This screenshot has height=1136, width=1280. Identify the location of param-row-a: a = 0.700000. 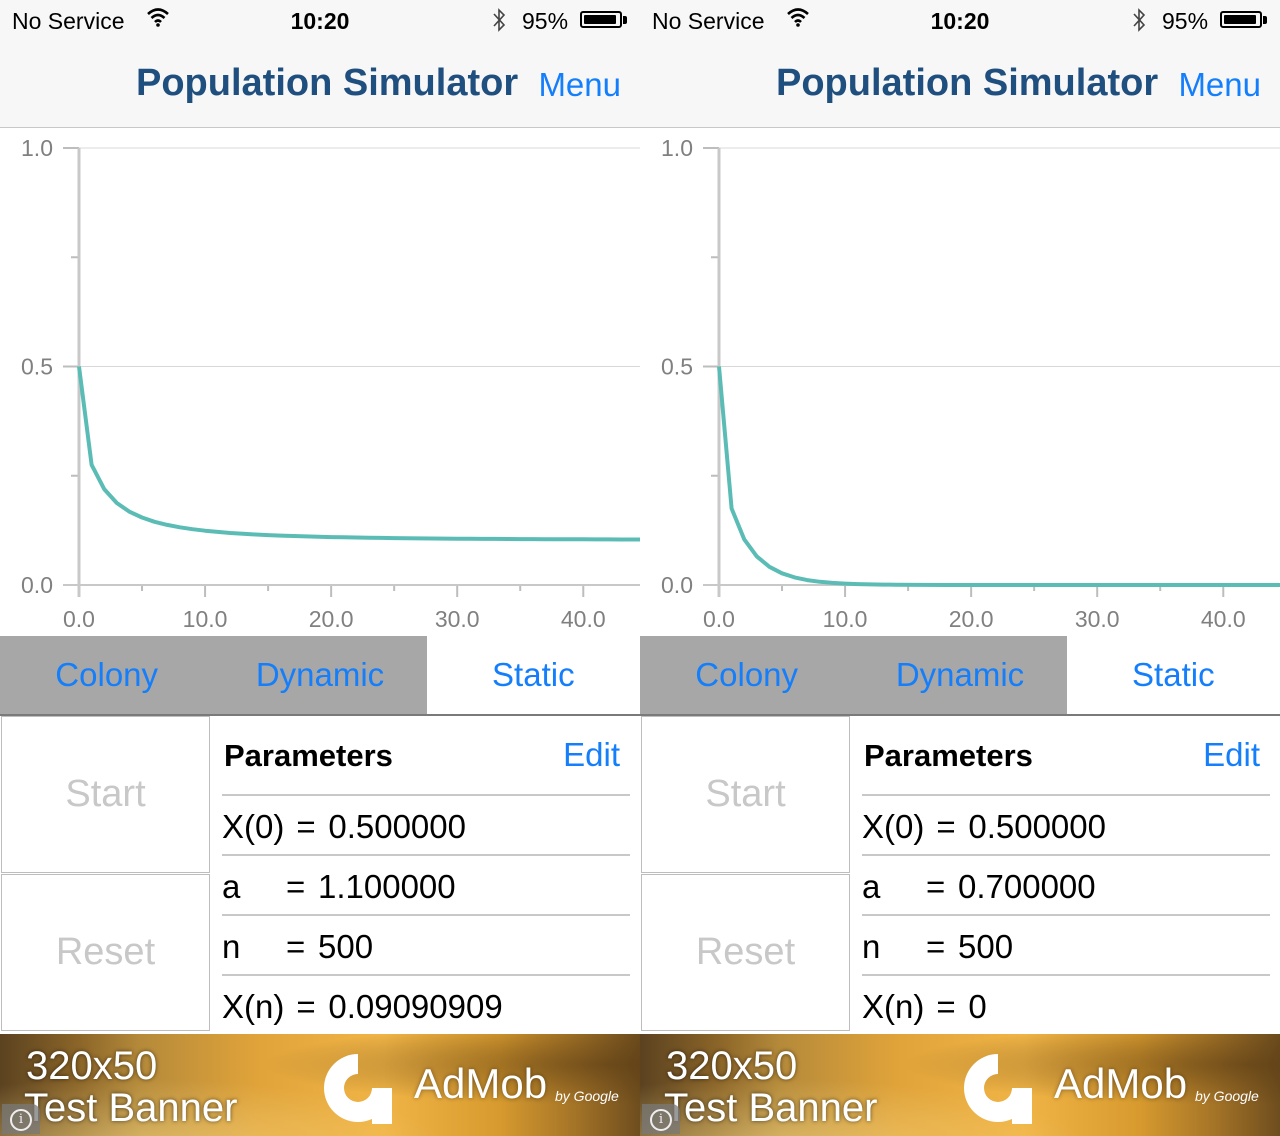
(979, 887).